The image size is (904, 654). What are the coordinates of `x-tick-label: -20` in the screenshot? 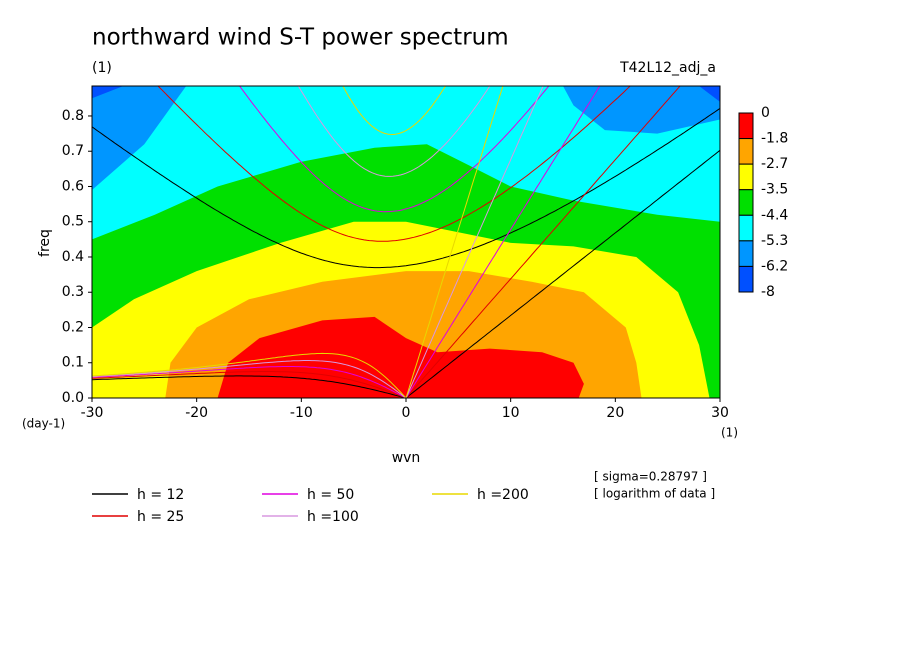 It's located at (196, 413).